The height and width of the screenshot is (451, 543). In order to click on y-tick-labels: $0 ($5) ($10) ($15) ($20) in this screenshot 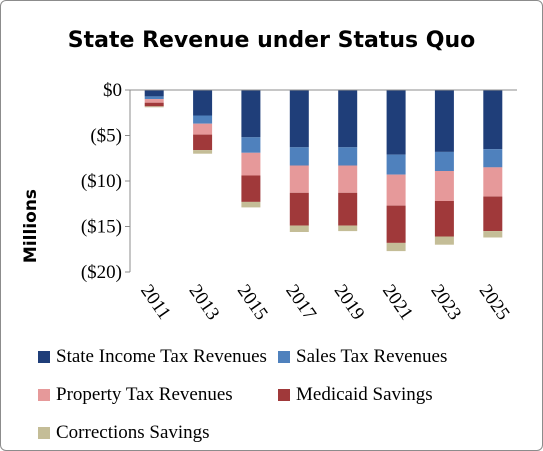, I will do `click(105, 181)`.